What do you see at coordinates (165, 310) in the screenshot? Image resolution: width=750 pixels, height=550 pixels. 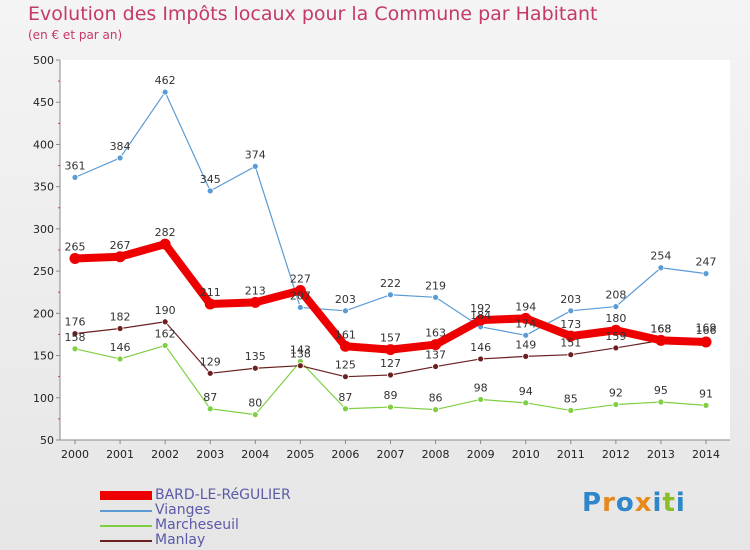 I see `data-label: 190` at bounding box center [165, 310].